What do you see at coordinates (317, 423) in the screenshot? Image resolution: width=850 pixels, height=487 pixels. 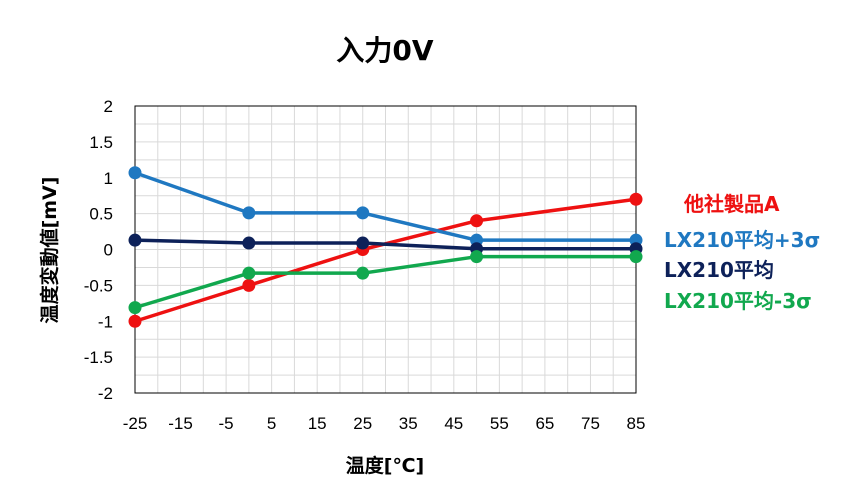 I see `x-tick-label: 15` at bounding box center [317, 423].